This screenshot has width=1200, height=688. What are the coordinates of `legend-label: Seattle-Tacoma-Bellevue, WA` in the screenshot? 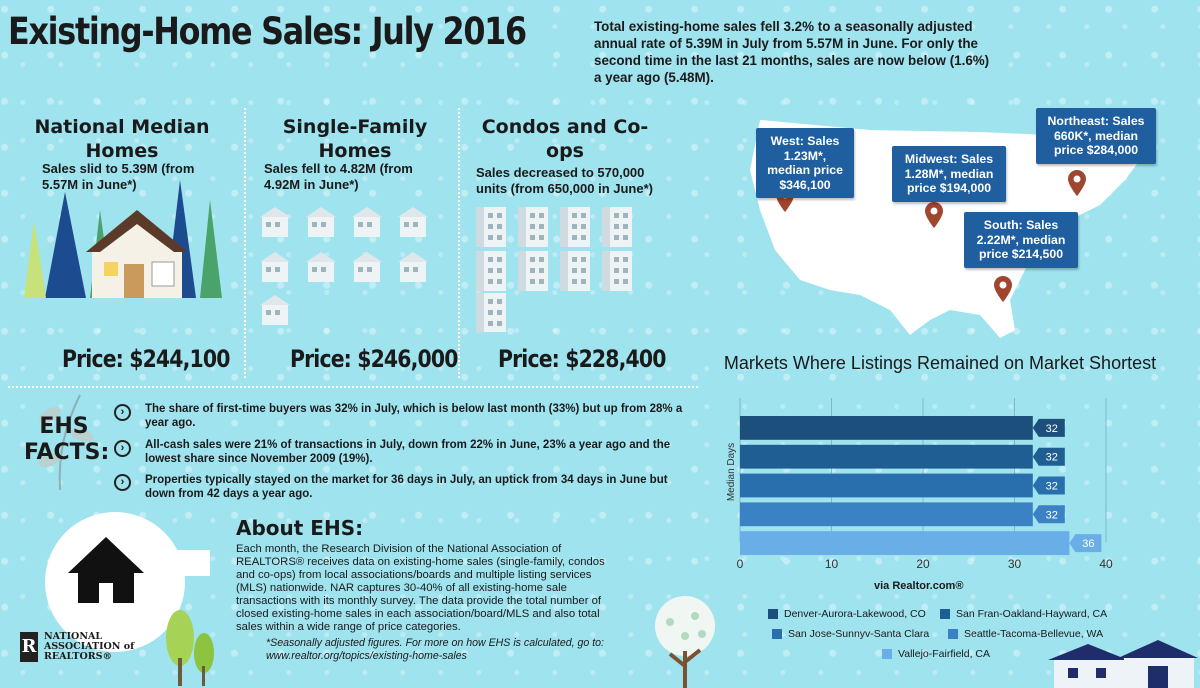 It's located at (1034, 634).